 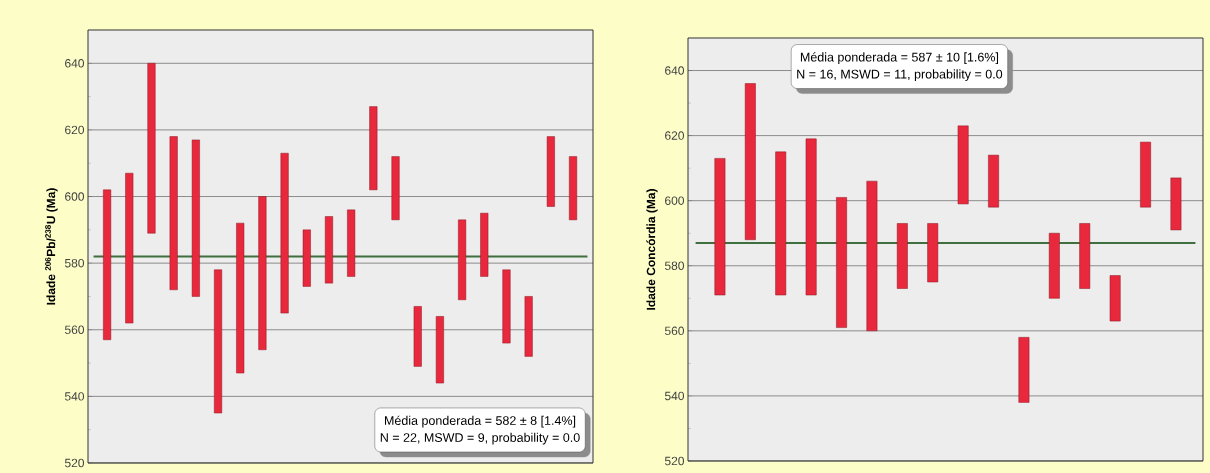 I want to click on y-axis-title: Idade Concórdia (Ma), so click(x=652, y=249).